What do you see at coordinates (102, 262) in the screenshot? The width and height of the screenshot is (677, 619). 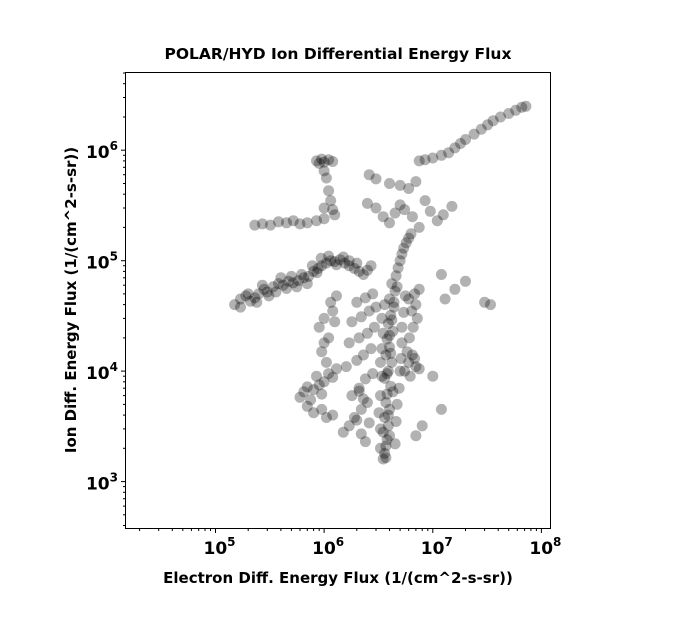 I see `y-tick-label: 105` at bounding box center [102, 262].